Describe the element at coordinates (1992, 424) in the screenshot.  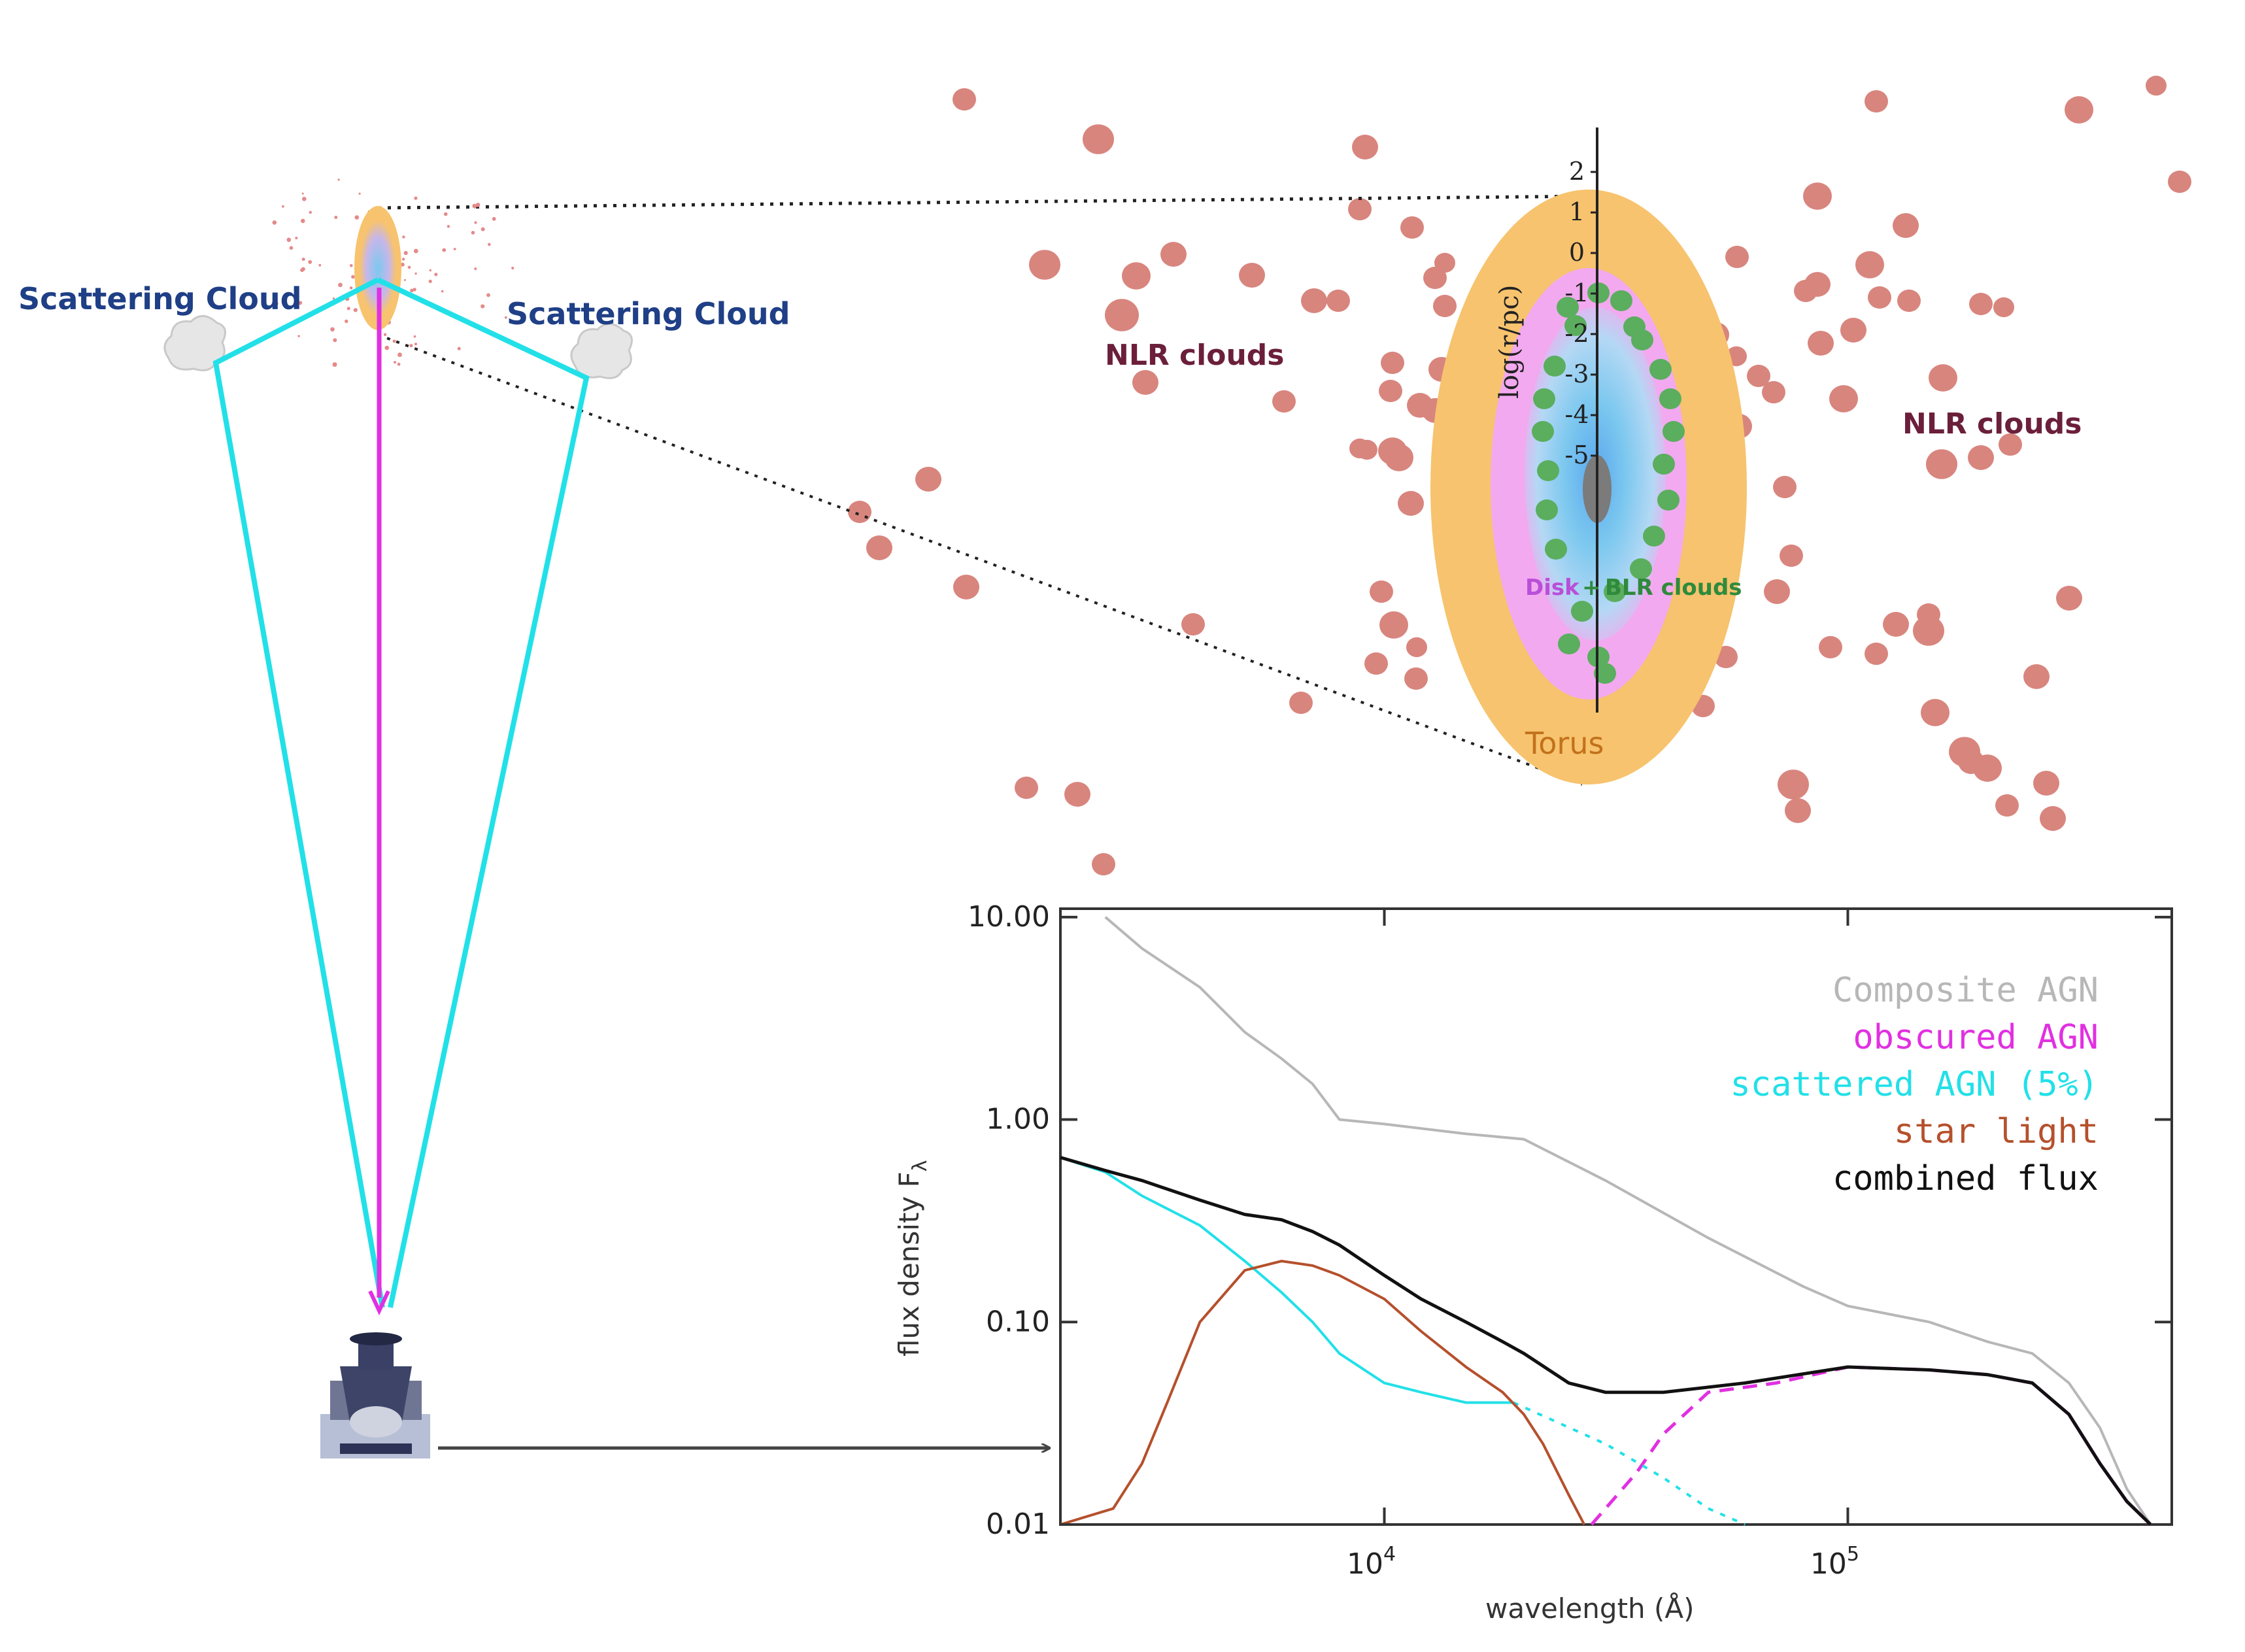
I see `nlr-label-right: NLR clouds` at that location.